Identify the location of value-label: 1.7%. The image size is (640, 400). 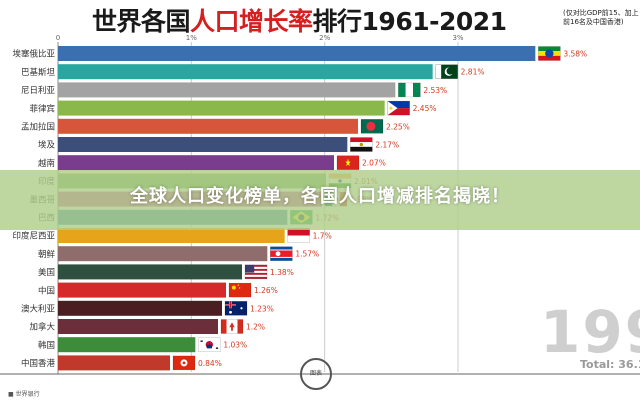
(322, 236).